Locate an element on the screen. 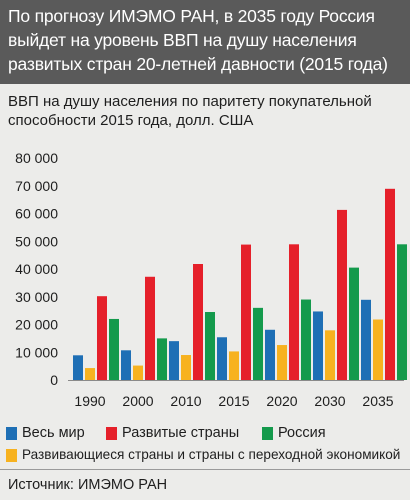 The width and height of the screenshot is (410, 500). x-tick-label: 2020 is located at coordinates (281, 401).